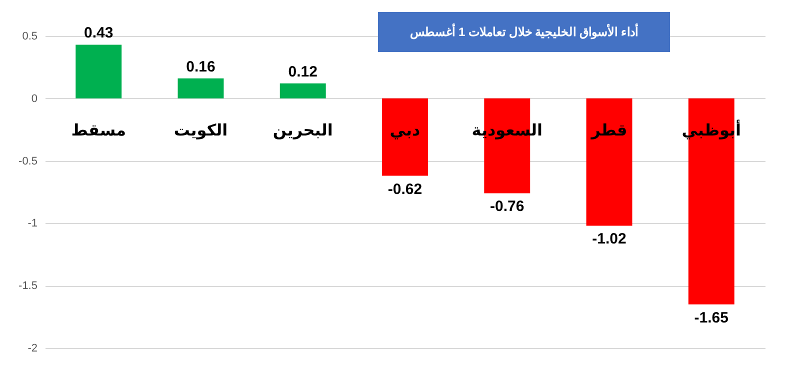  I want to click on title-banner: أداء الأسواق الخليجية خلال تعاملات 1 أغسطس, so click(524, 32).